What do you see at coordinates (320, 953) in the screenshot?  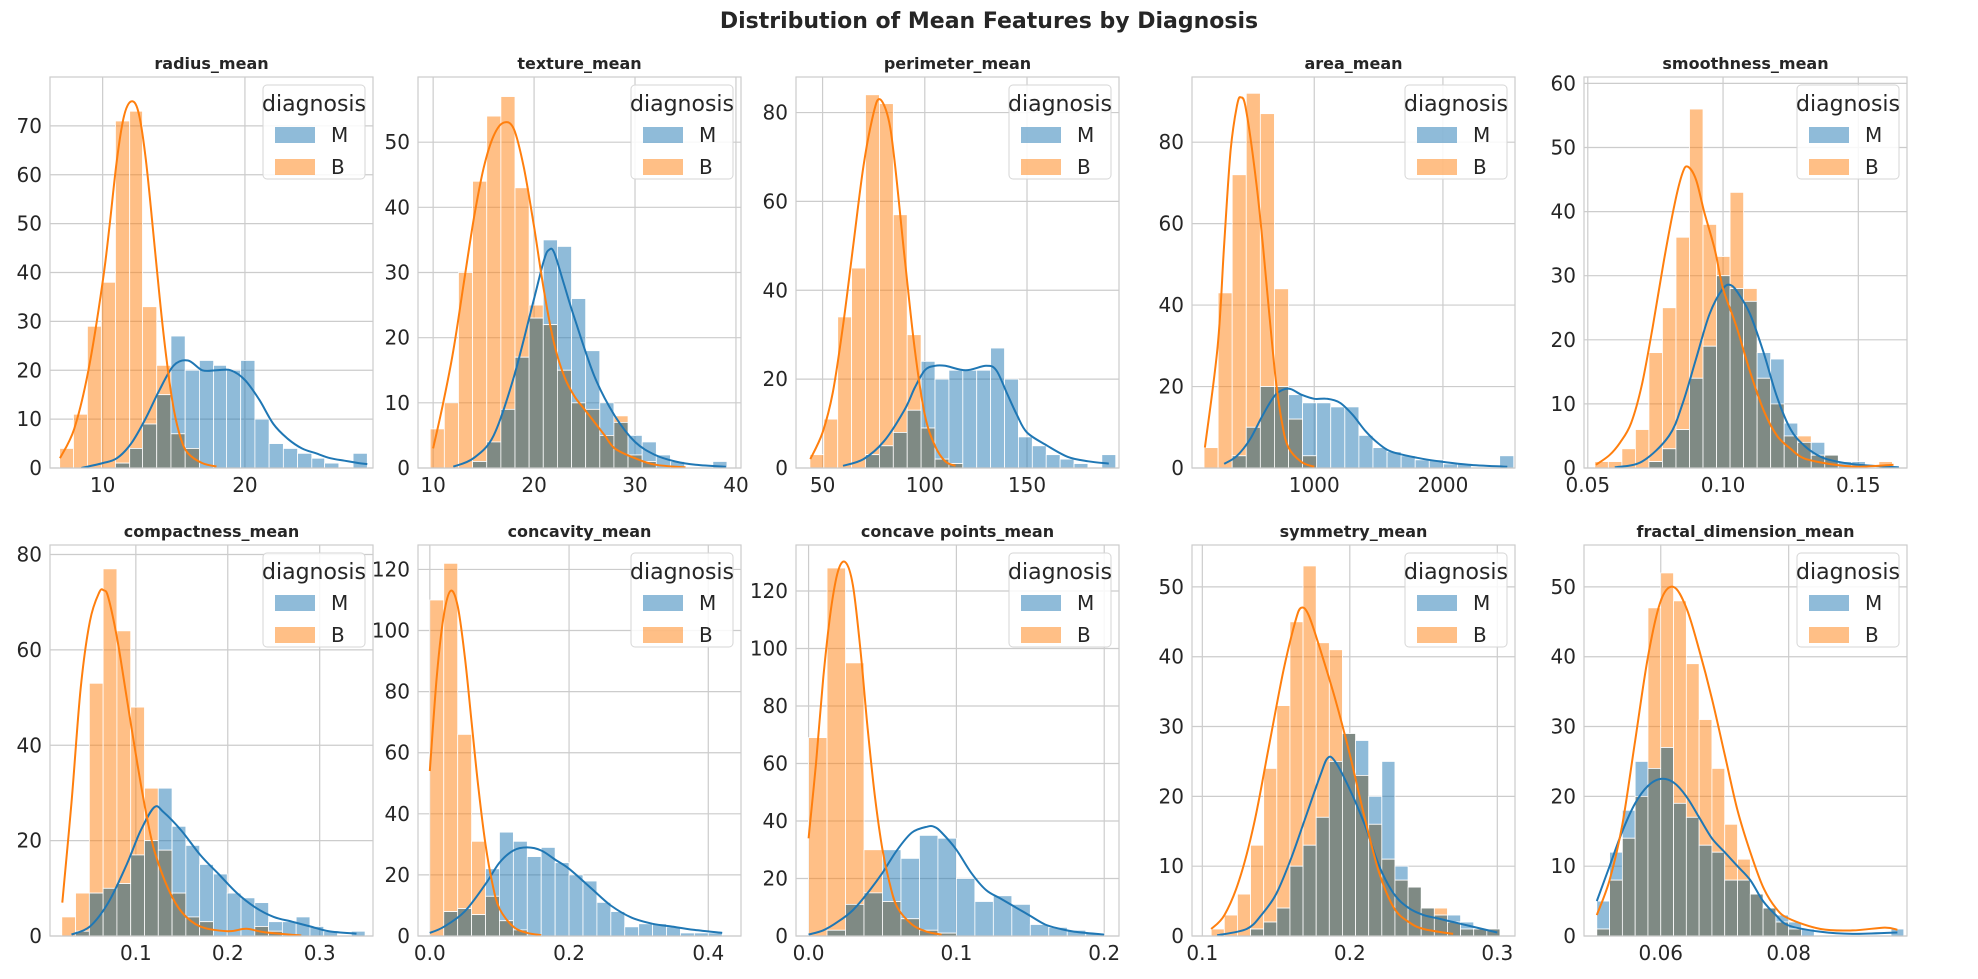 I see `x-tick-label: 0.3` at bounding box center [320, 953].